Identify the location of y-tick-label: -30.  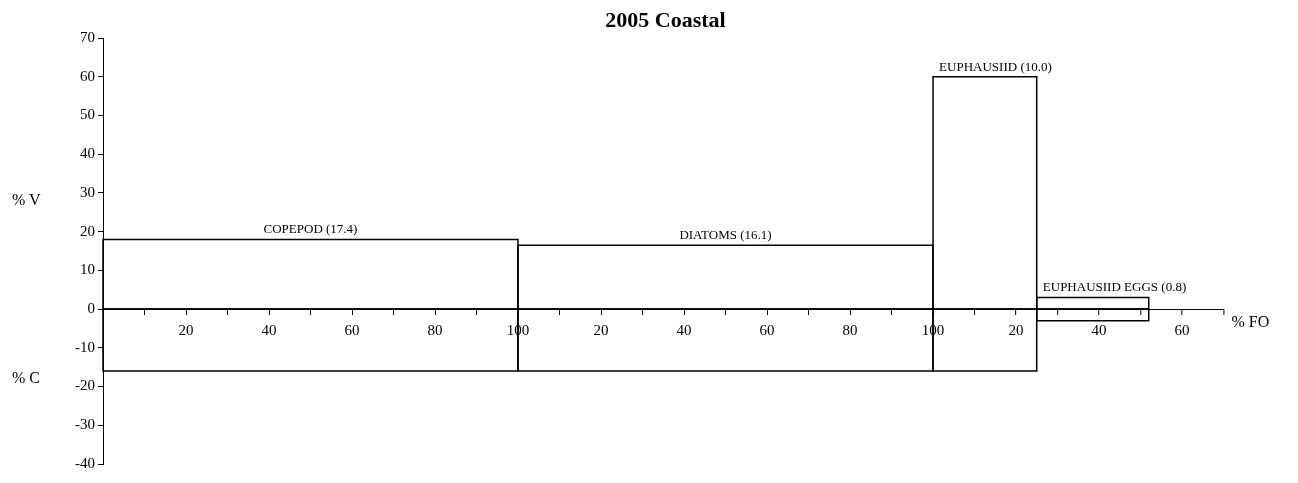
(85, 424).